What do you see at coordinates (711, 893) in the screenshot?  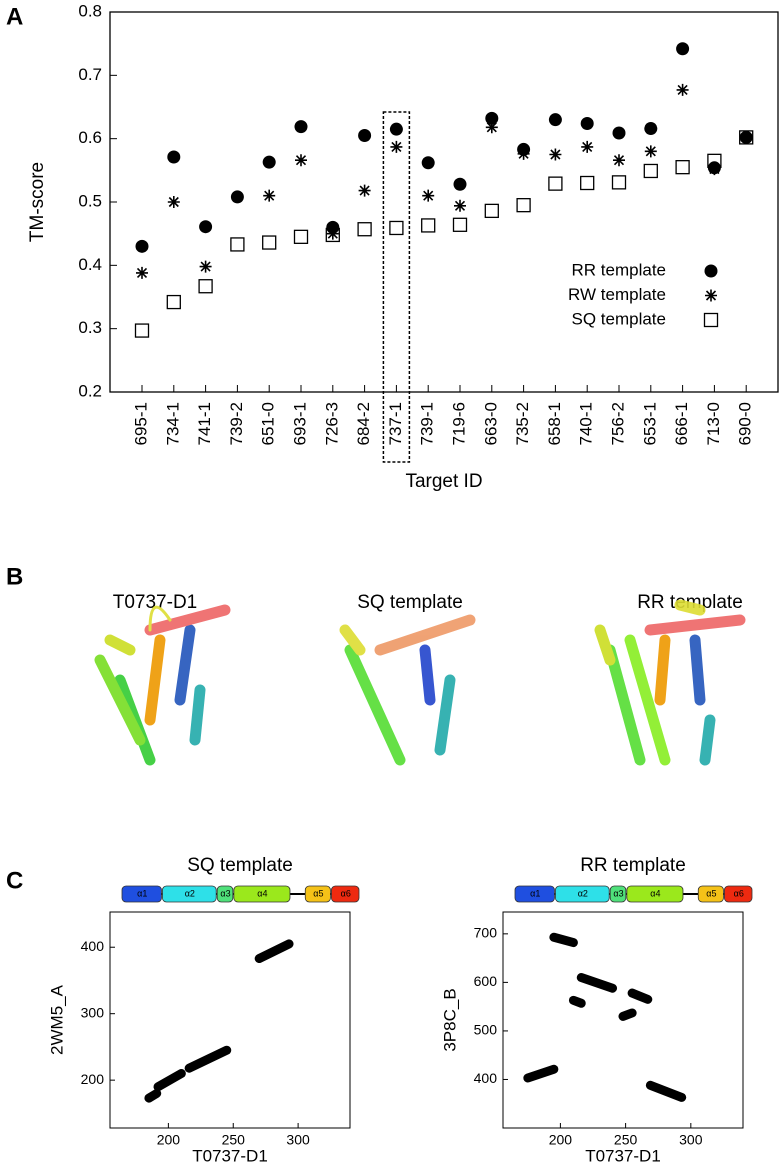 I see `domain-label: α5` at bounding box center [711, 893].